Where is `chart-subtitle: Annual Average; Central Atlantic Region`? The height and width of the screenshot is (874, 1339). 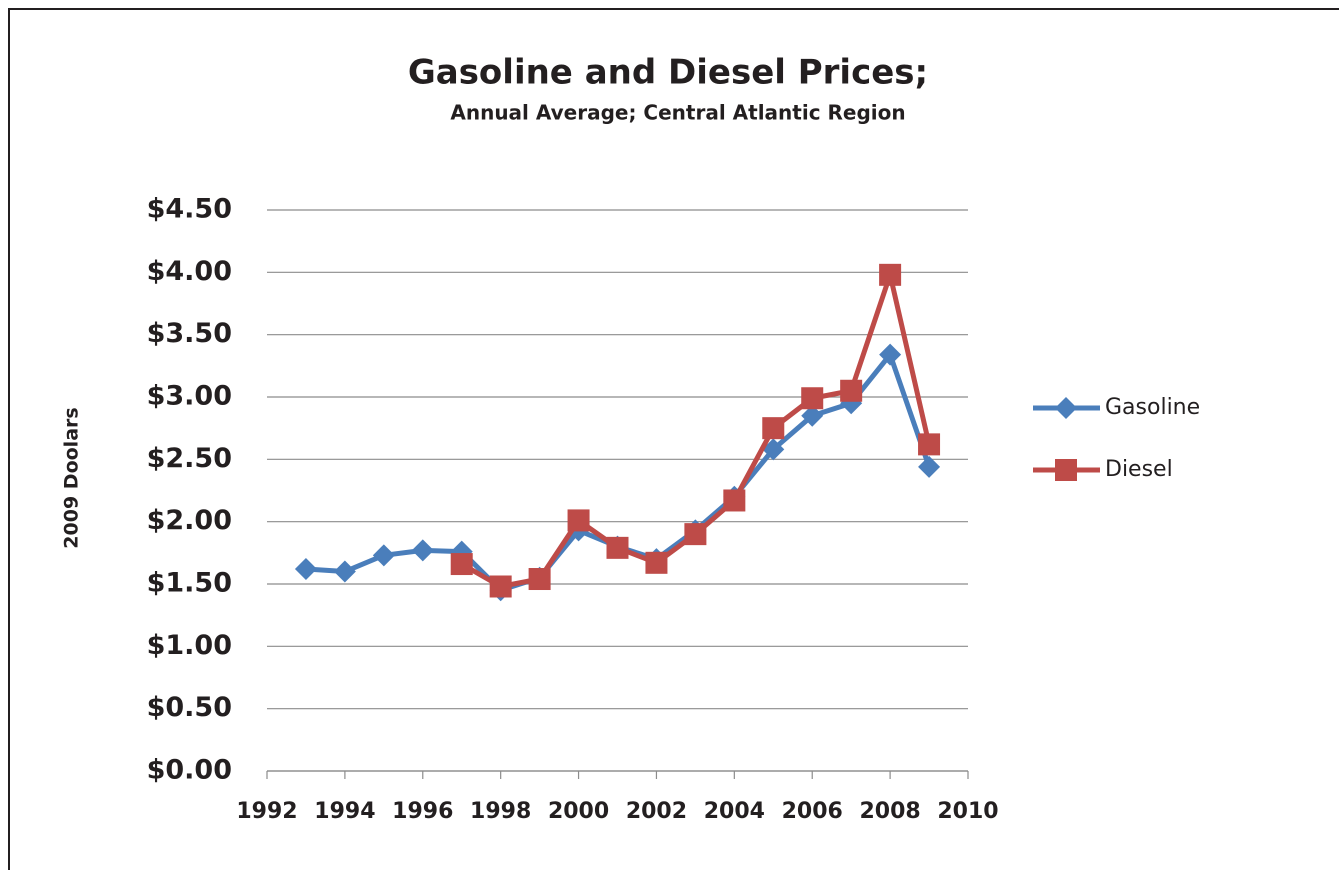 chart-subtitle: Annual Average; Central Atlantic Region is located at coordinates (677, 113).